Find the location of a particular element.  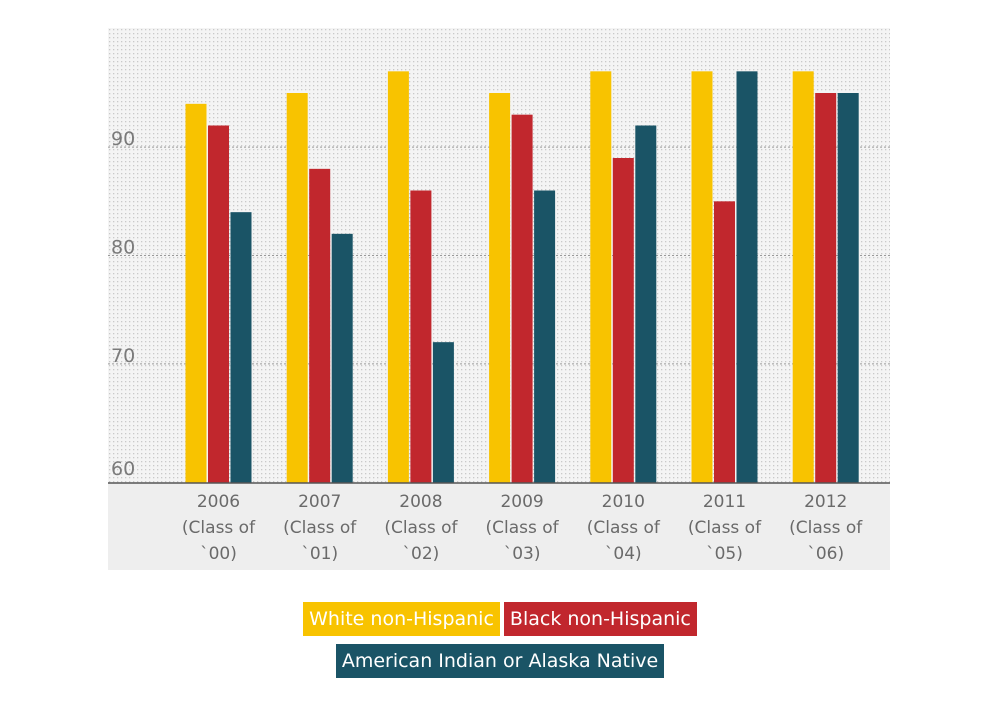

x-tick-label-2010-line-1: 2010 is located at coordinates (623, 502).